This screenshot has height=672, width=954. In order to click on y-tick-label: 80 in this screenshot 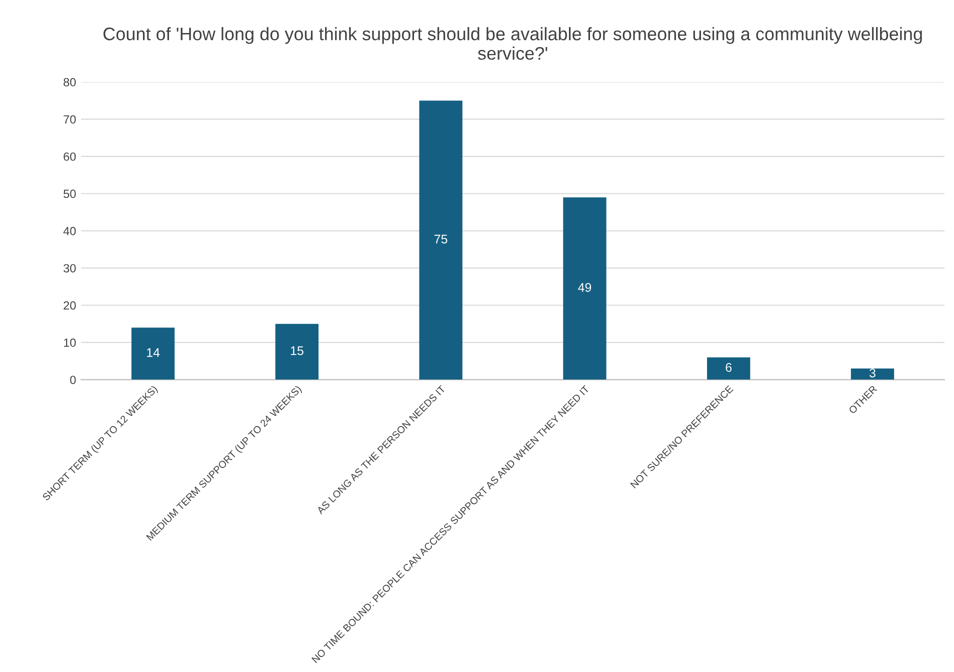, I will do `click(70, 82)`.